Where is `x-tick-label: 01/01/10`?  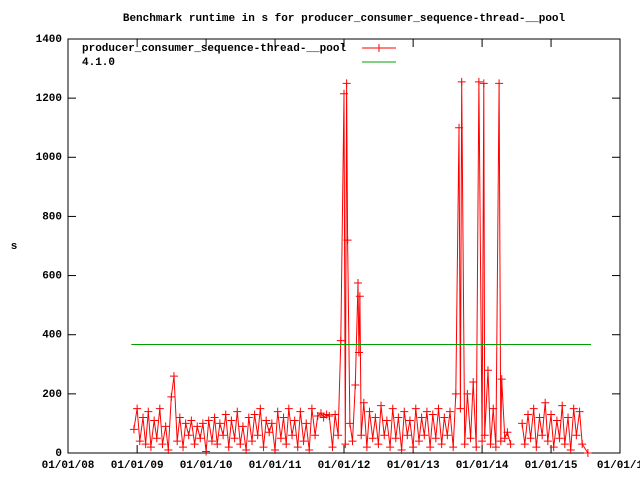
x-tick-label: 01/01/10 is located at coordinates (206, 466).